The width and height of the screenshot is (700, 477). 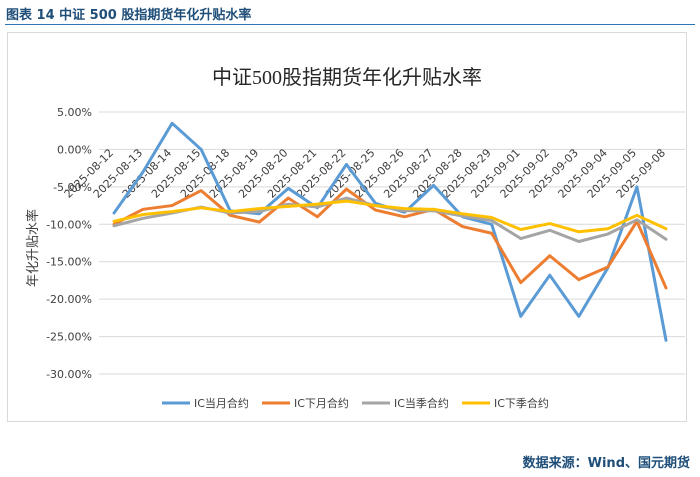 What do you see at coordinates (355, 403) in the screenshot?
I see `legend: IC当月合约 IC下月合约 IC当季合约 IC下季合约` at bounding box center [355, 403].